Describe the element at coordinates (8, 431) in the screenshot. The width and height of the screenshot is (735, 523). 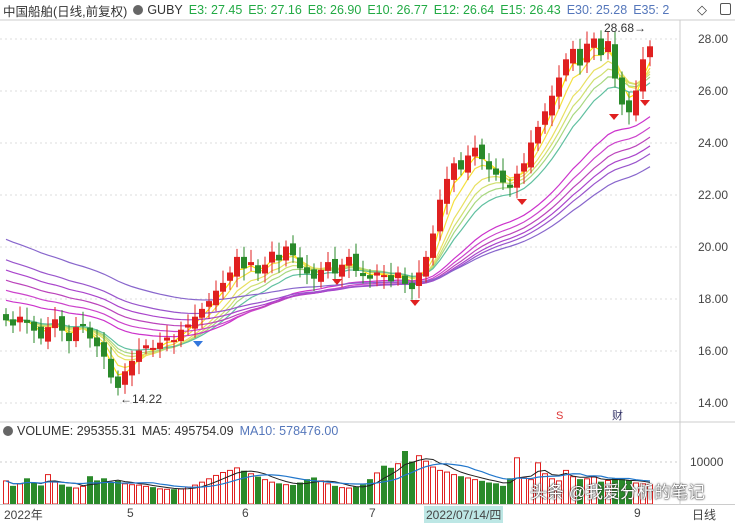
I see `volume-settings-icon` at that location.